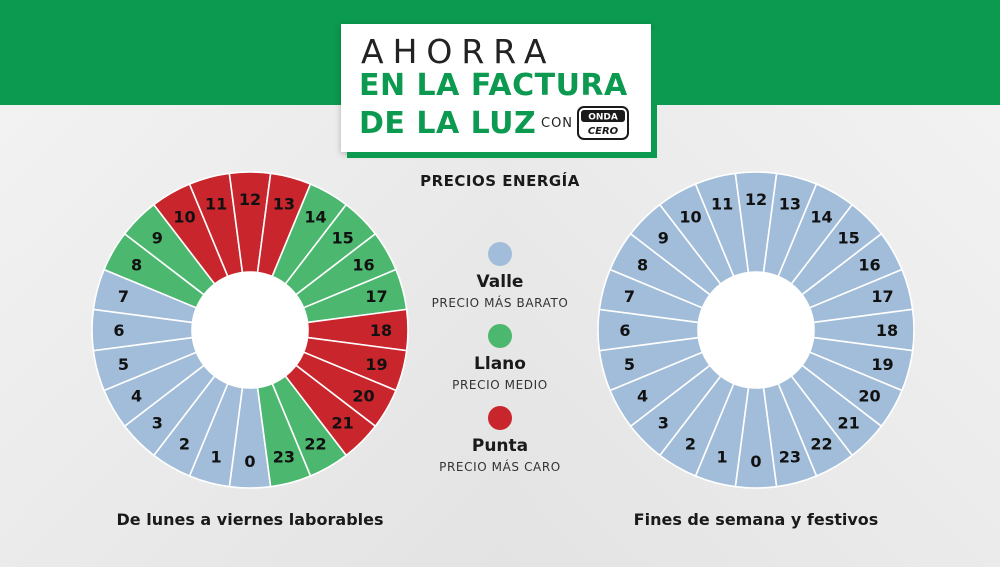  I want to click on title-con: CON, so click(557, 123).